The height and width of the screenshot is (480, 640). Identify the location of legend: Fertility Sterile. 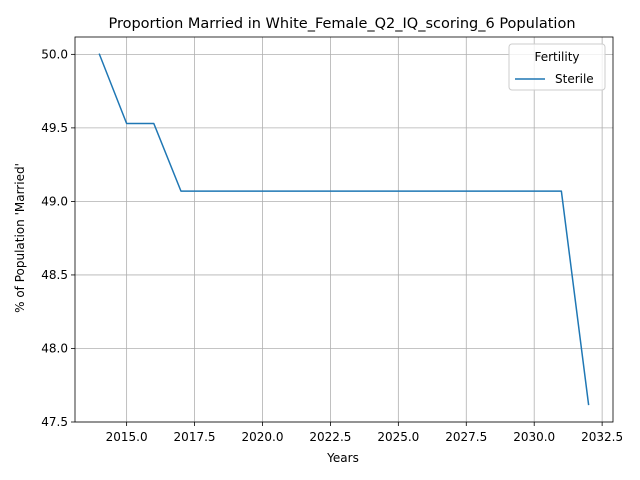
(557, 67).